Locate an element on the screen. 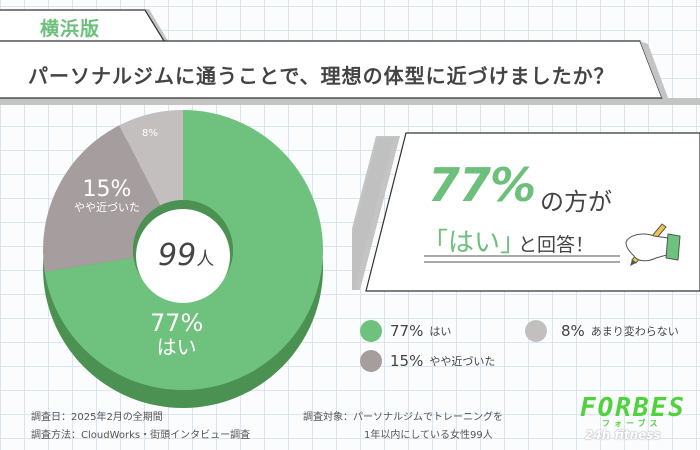  legend-dot-yes is located at coordinates (371, 331).